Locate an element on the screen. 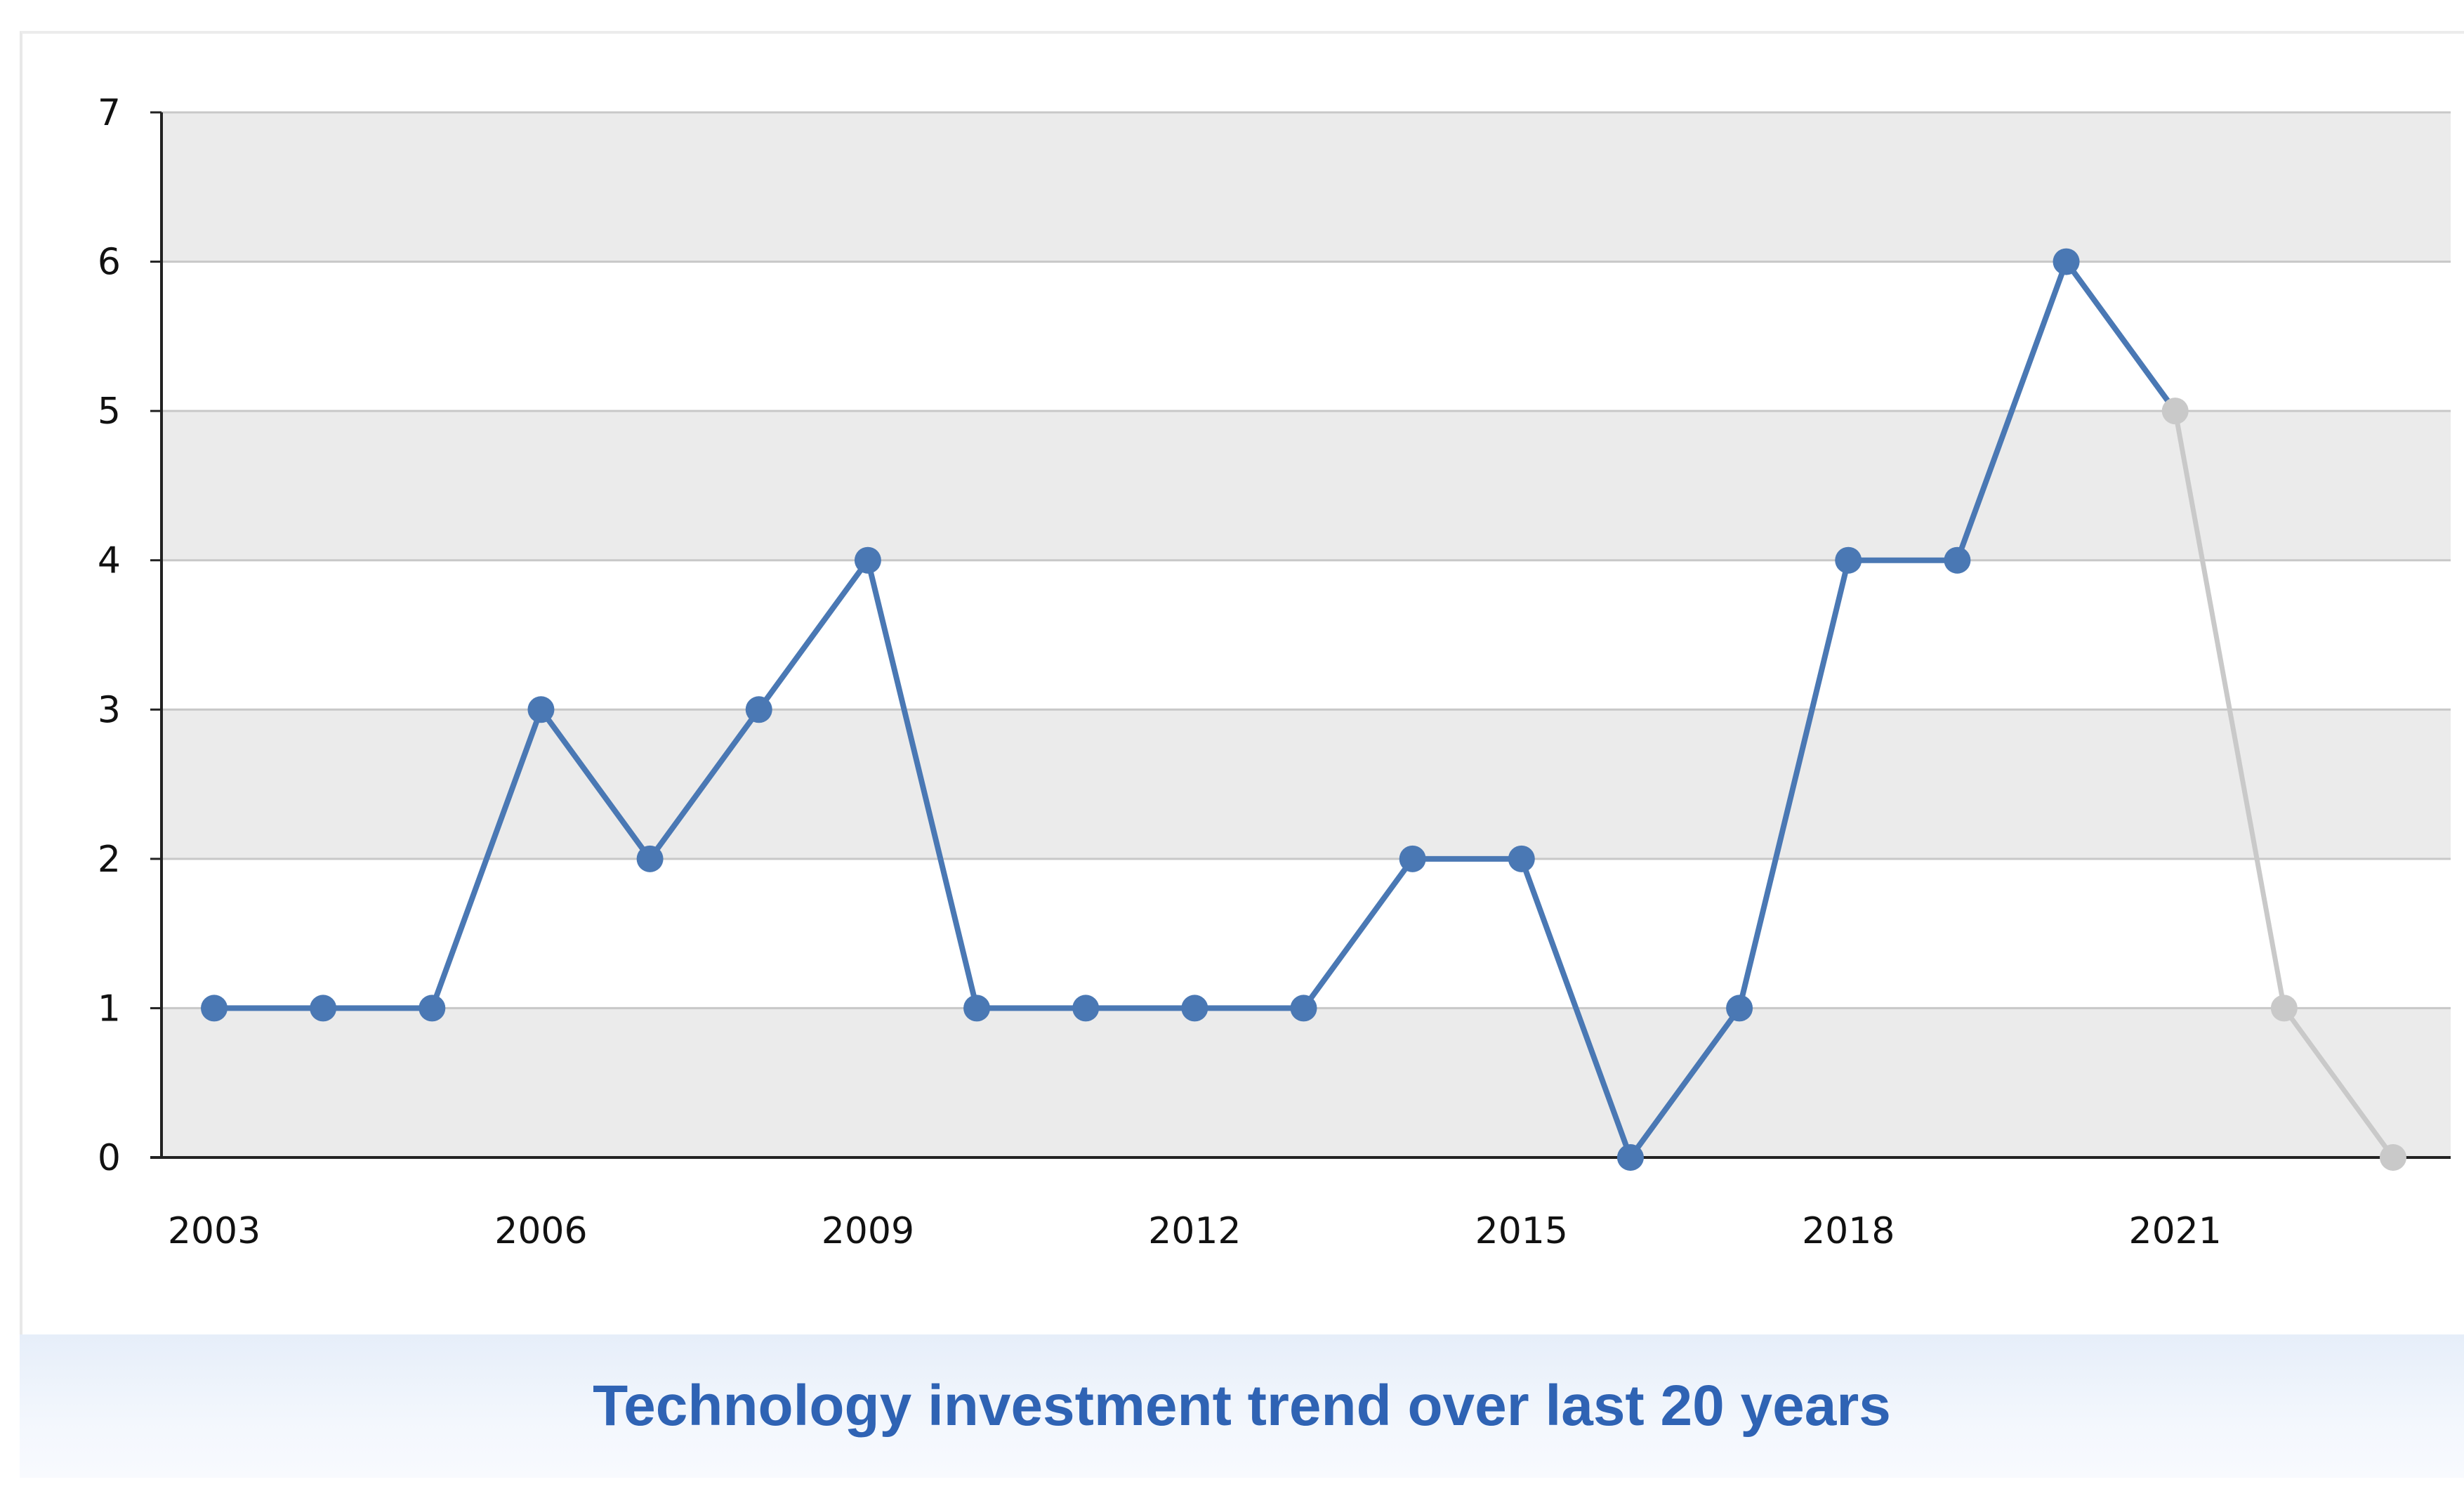  x-tick-label: 2012 is located at coordinates (1194, 1231).